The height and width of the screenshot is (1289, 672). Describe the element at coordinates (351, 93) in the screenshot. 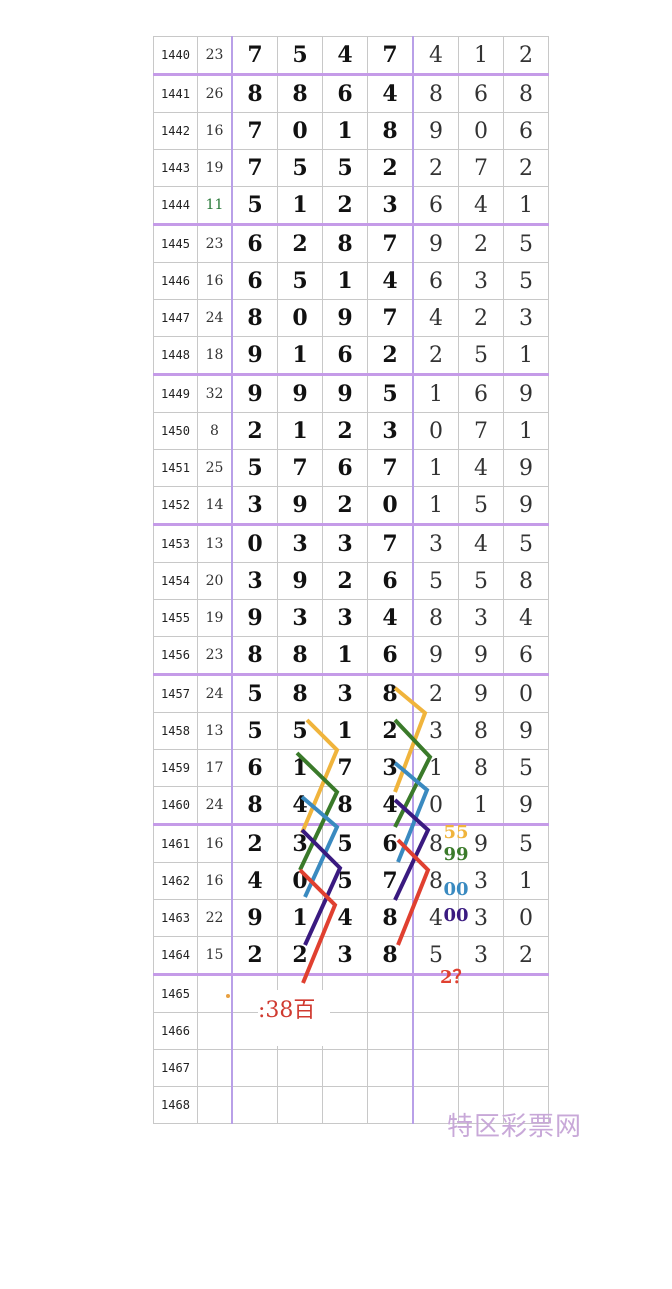

I see `table-row: 1441 26 8 8 6 4 8 6 8` at that location.